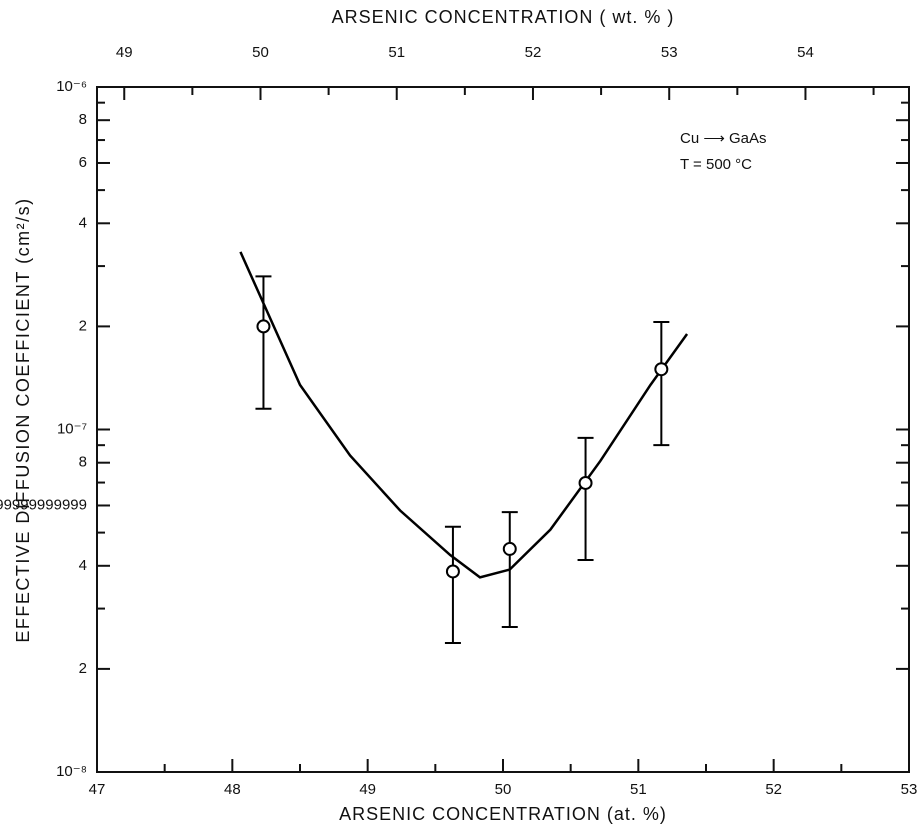 Image resolution: width=922 pixels, height=835 pixels. Describe the element at coordinates (669, 52) in the screenshot. I see `x2-tick-label: 53` at that location.